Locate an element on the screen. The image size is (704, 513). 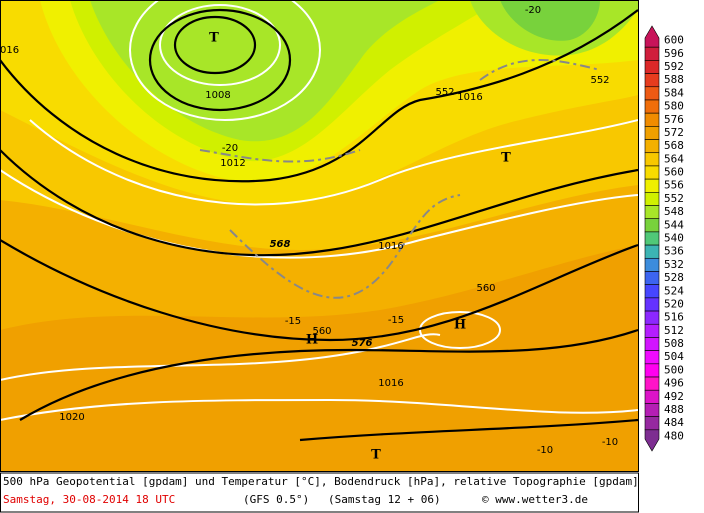
topo-label: 568 is located at coordinates (280, 244).